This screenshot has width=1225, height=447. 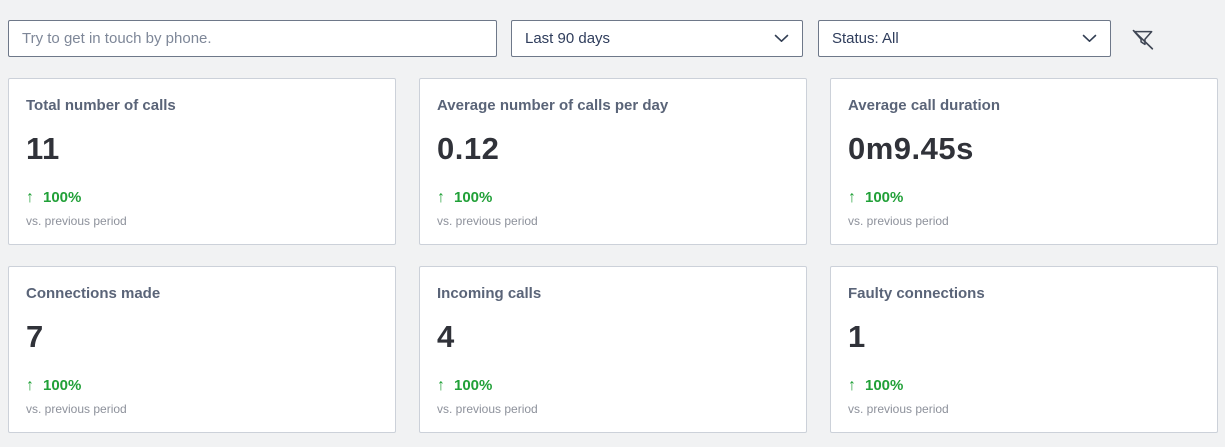 I want to click on card-title: Total number of calls, so click(x=101, y=105).